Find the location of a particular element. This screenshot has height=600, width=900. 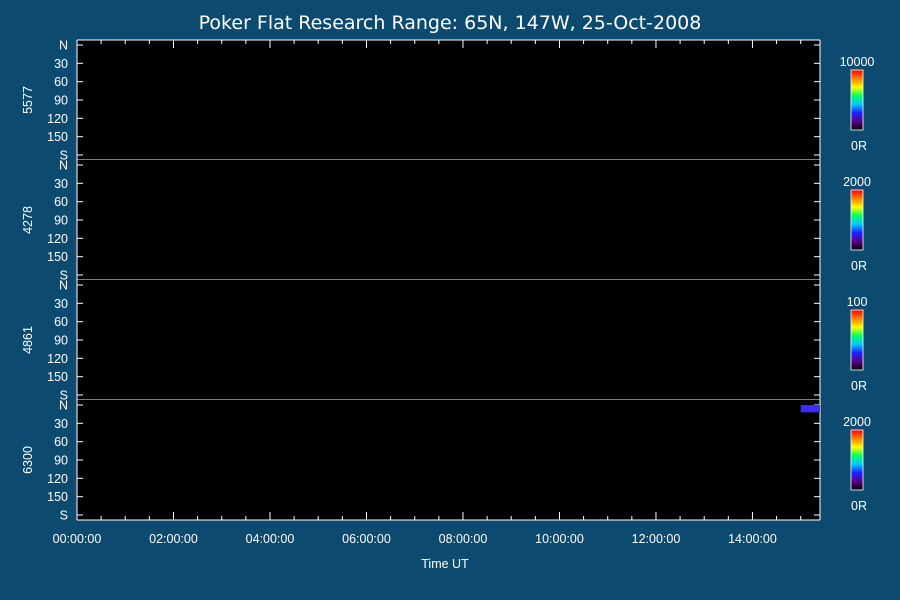

x-axis-label: Time UT is located at coordinates (445, 564).